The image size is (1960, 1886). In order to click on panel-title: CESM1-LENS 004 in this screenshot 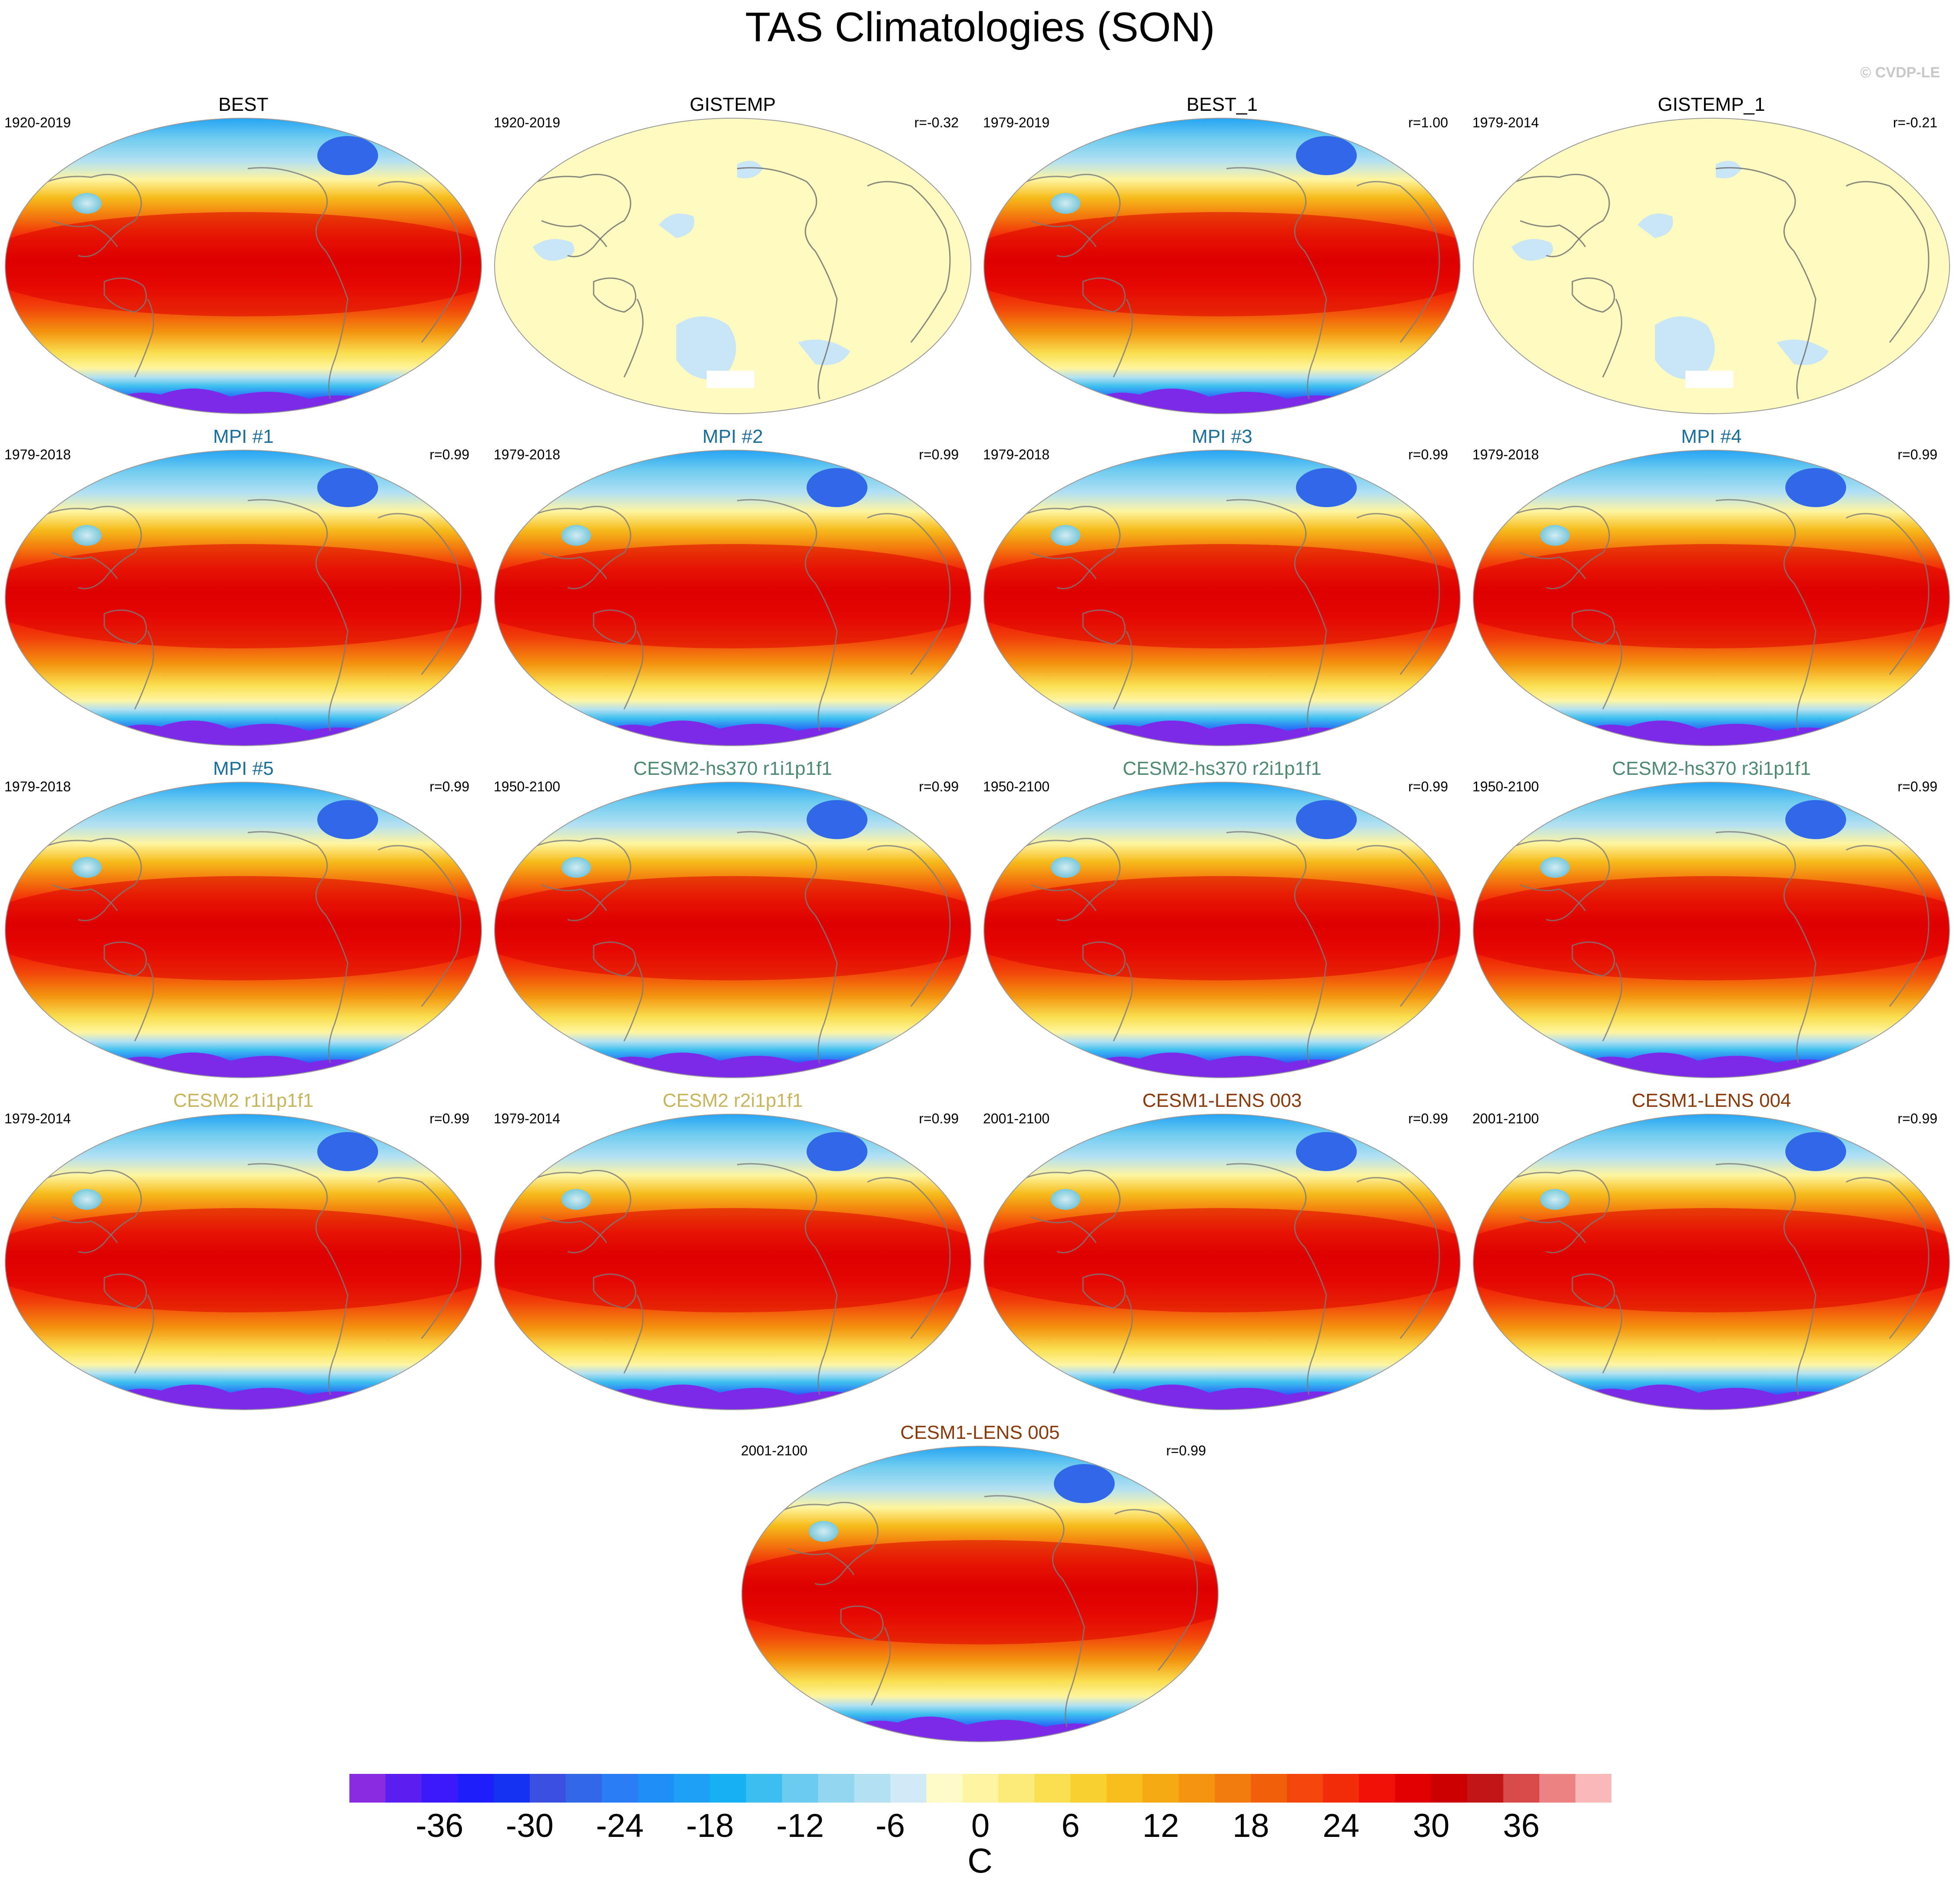, I will do `click(1711, 1100)`.